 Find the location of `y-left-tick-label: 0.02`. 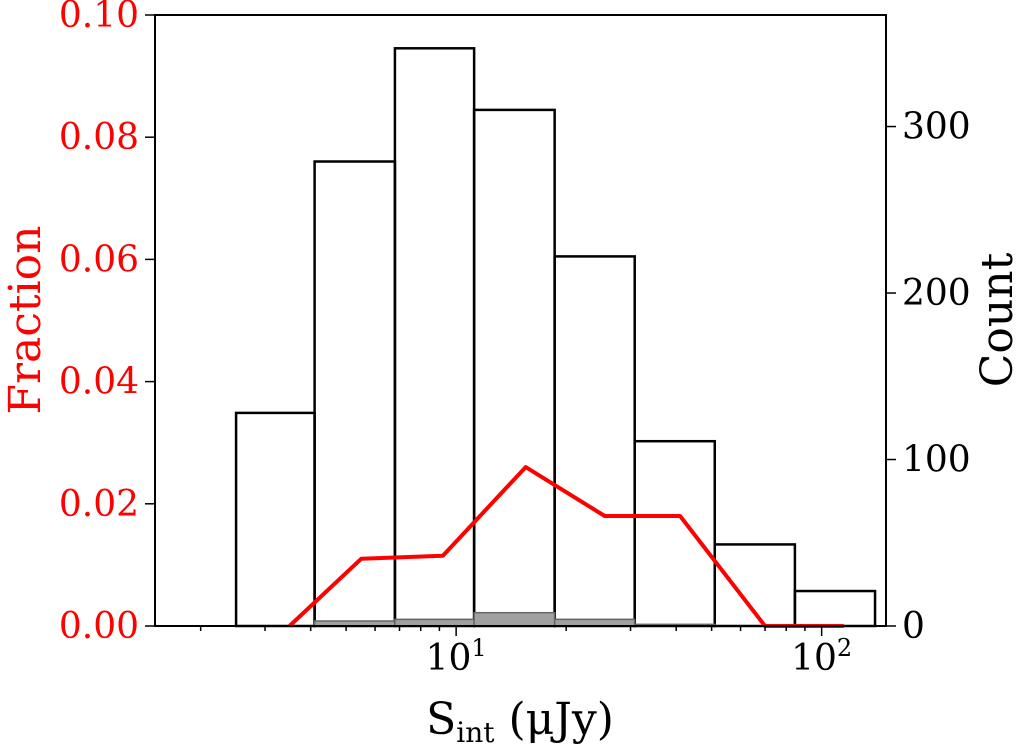

y-left-tick-label: 0.02 is located at coordinates (99, 504).